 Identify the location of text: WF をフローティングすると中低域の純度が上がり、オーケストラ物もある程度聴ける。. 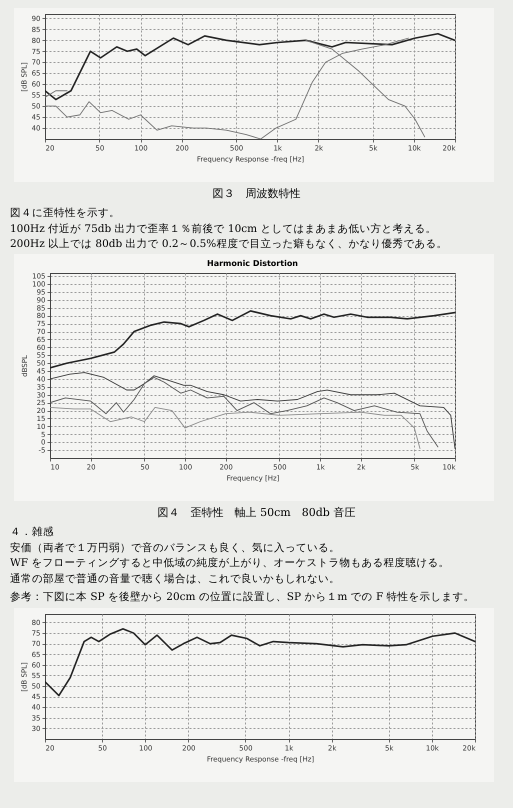
(230, 564).